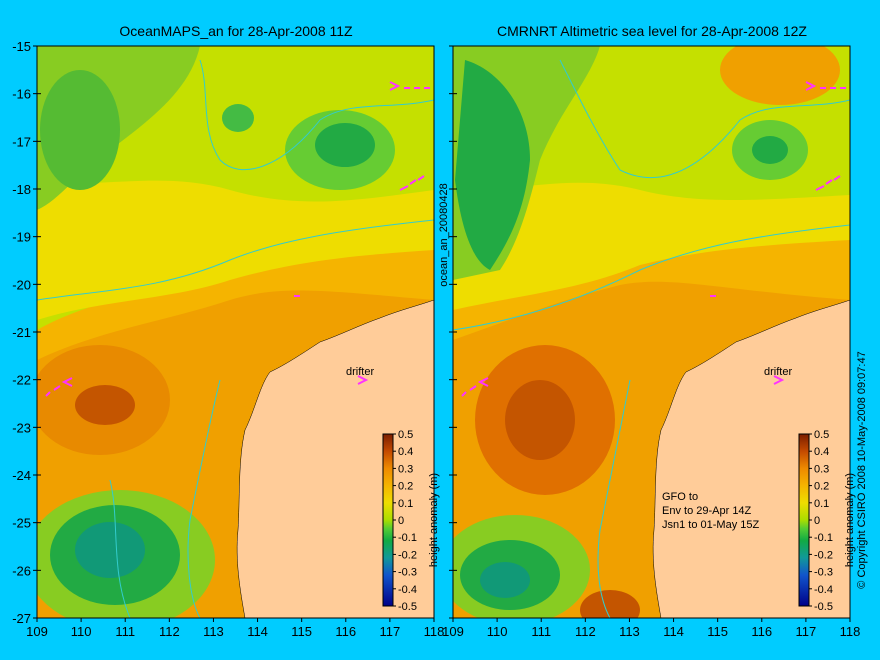 The width and height of the screenshot is (880, 660). What do you see at coordinates (360, 372) in the screenshot?
I see `drifter-label-left: drifter` at bounding box center [360, 372].